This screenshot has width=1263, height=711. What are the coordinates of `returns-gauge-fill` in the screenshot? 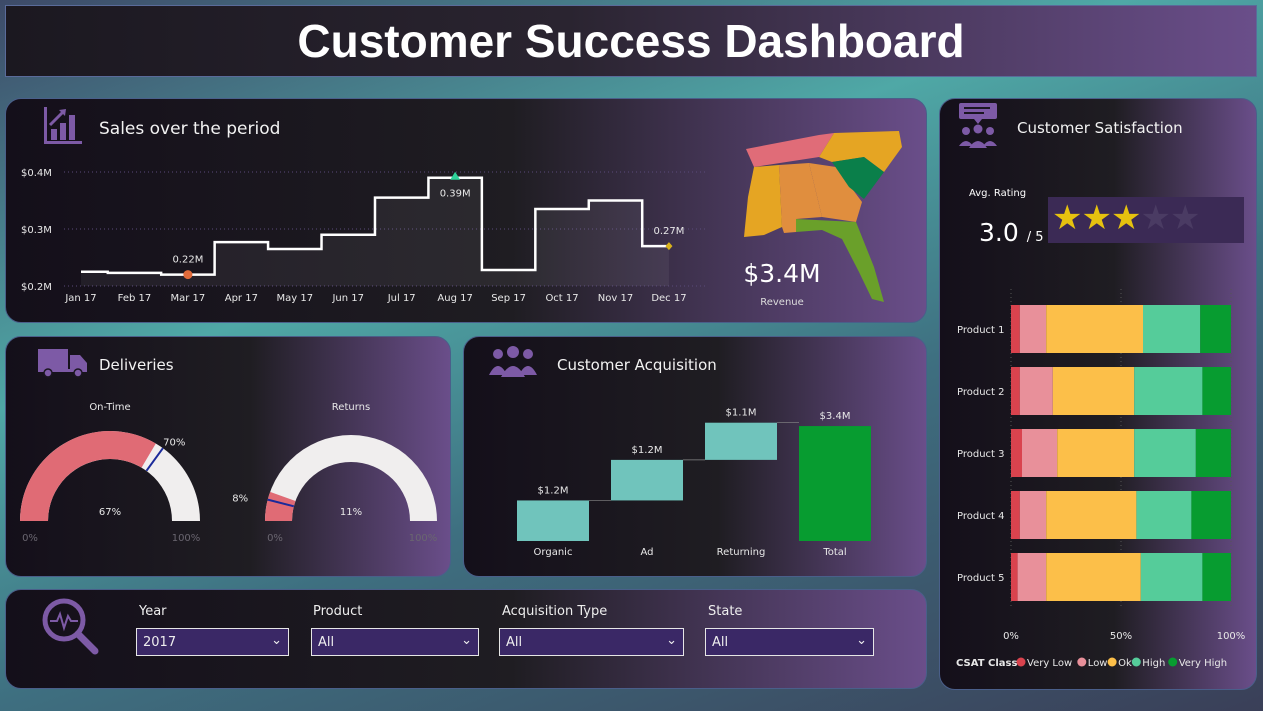 It's located at (280, 506).